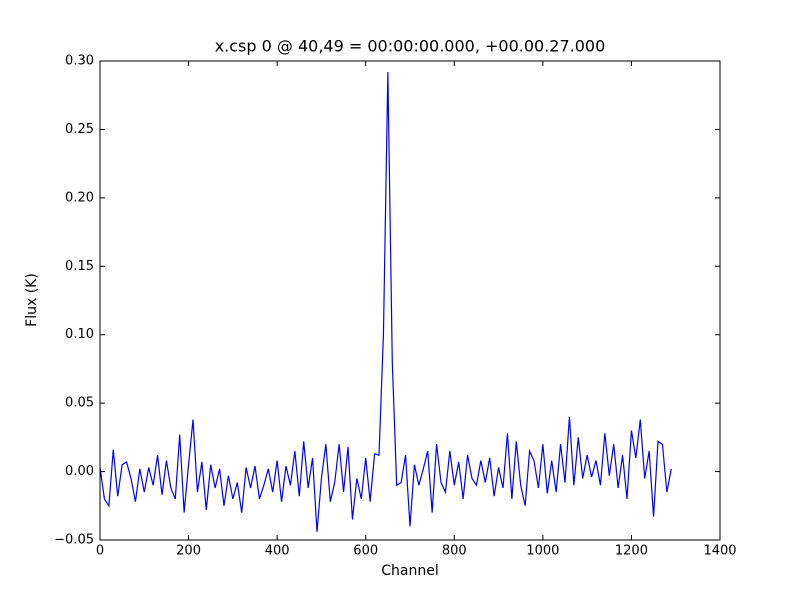  Describe the element at coordinates (631, 551) in the screenshot. I see `x-tick-label: 1200` at that location.